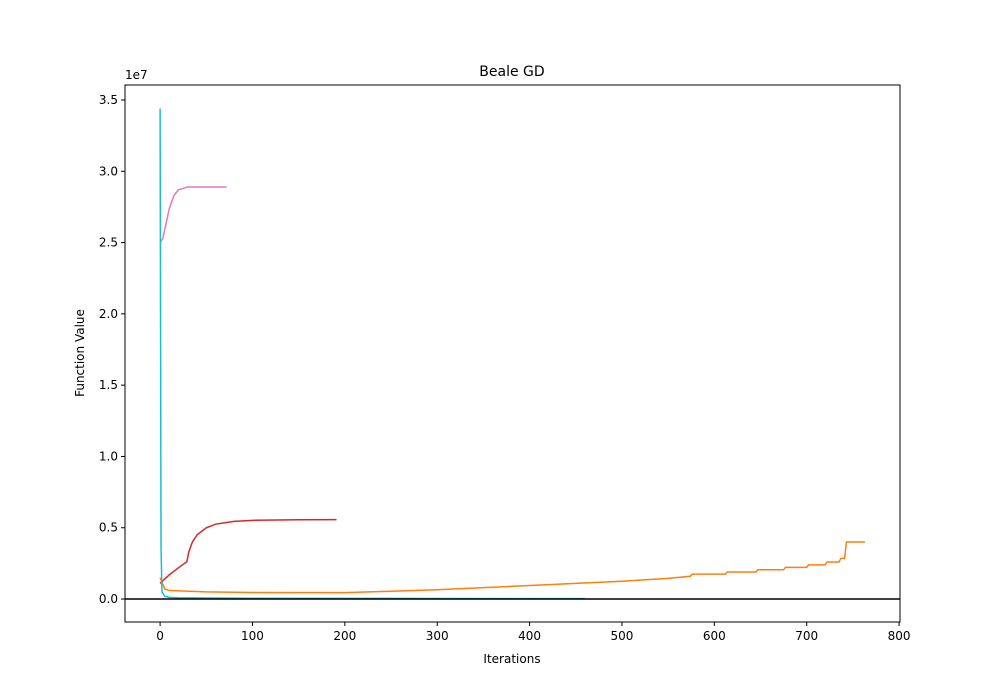  Describe the element at coordinates (108, 456) in the screenshot. I see `y-tick-label: 1.0` at that location.